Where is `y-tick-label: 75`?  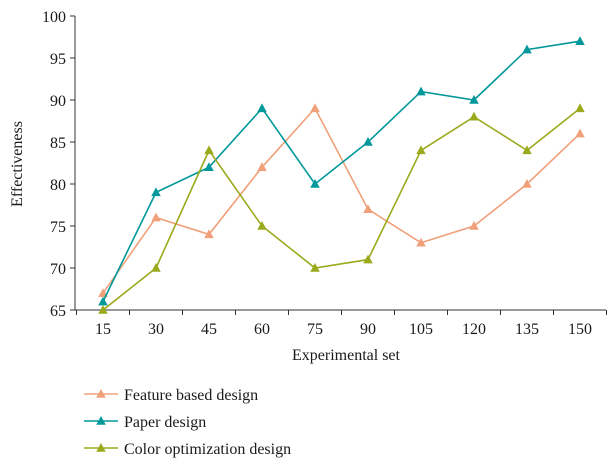
y-tick-label: 75 is located at coordinates (58, 227).